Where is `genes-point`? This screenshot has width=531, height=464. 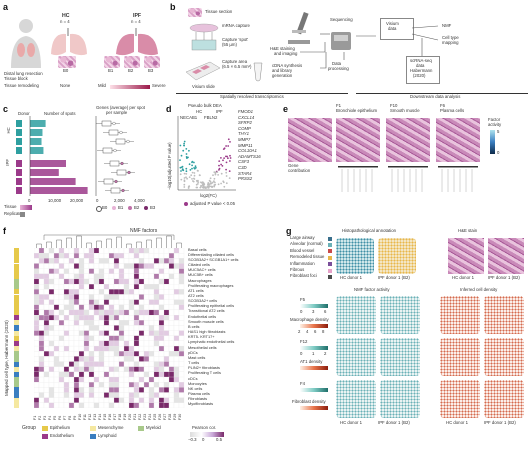 genes-point is located at coordinates (116, 181).